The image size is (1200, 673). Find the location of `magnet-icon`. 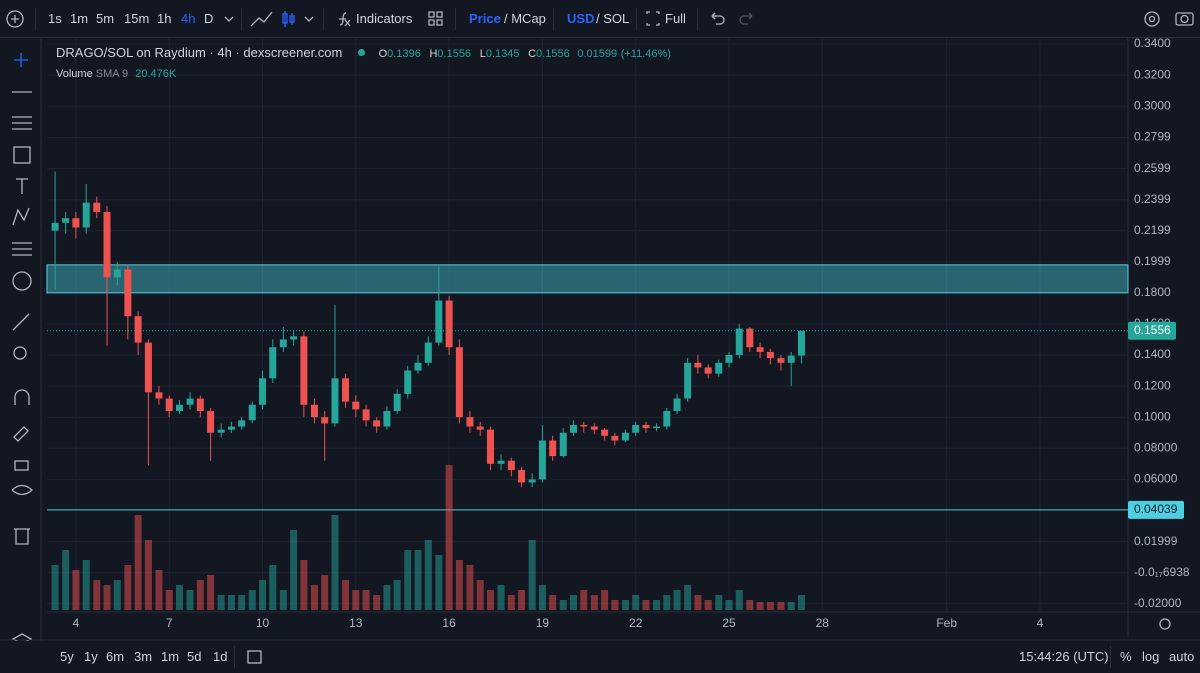

magnet-icon is located at coordinates (22, 397).